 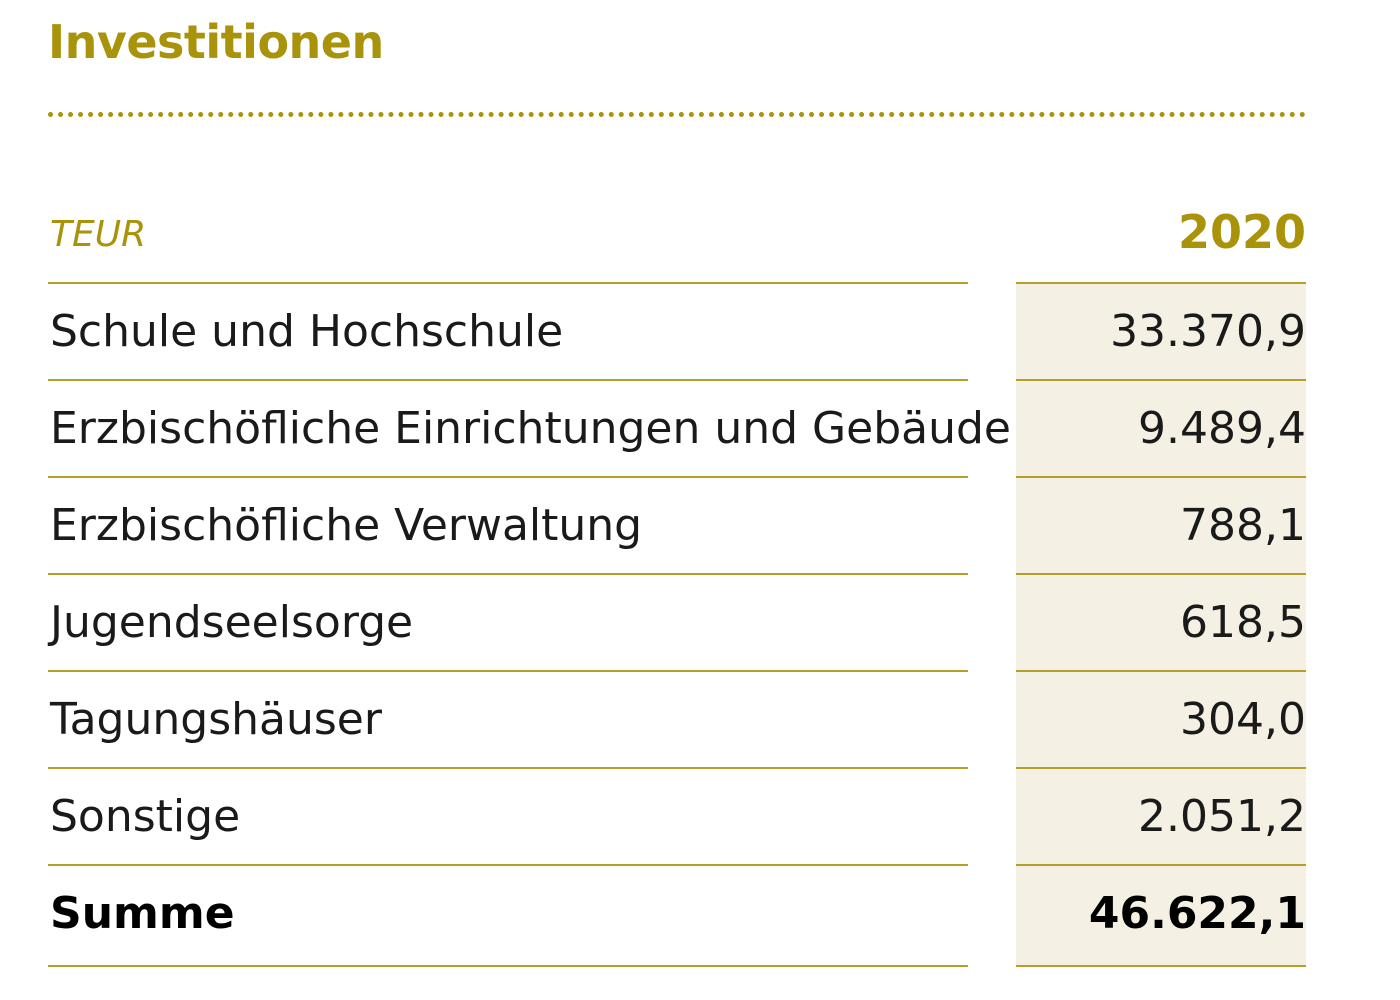 What do you see at coordinates (700, 815) in the screenshot?
I see `table-row: Sonstige 2.051,2` at bounding box center [700, 815].